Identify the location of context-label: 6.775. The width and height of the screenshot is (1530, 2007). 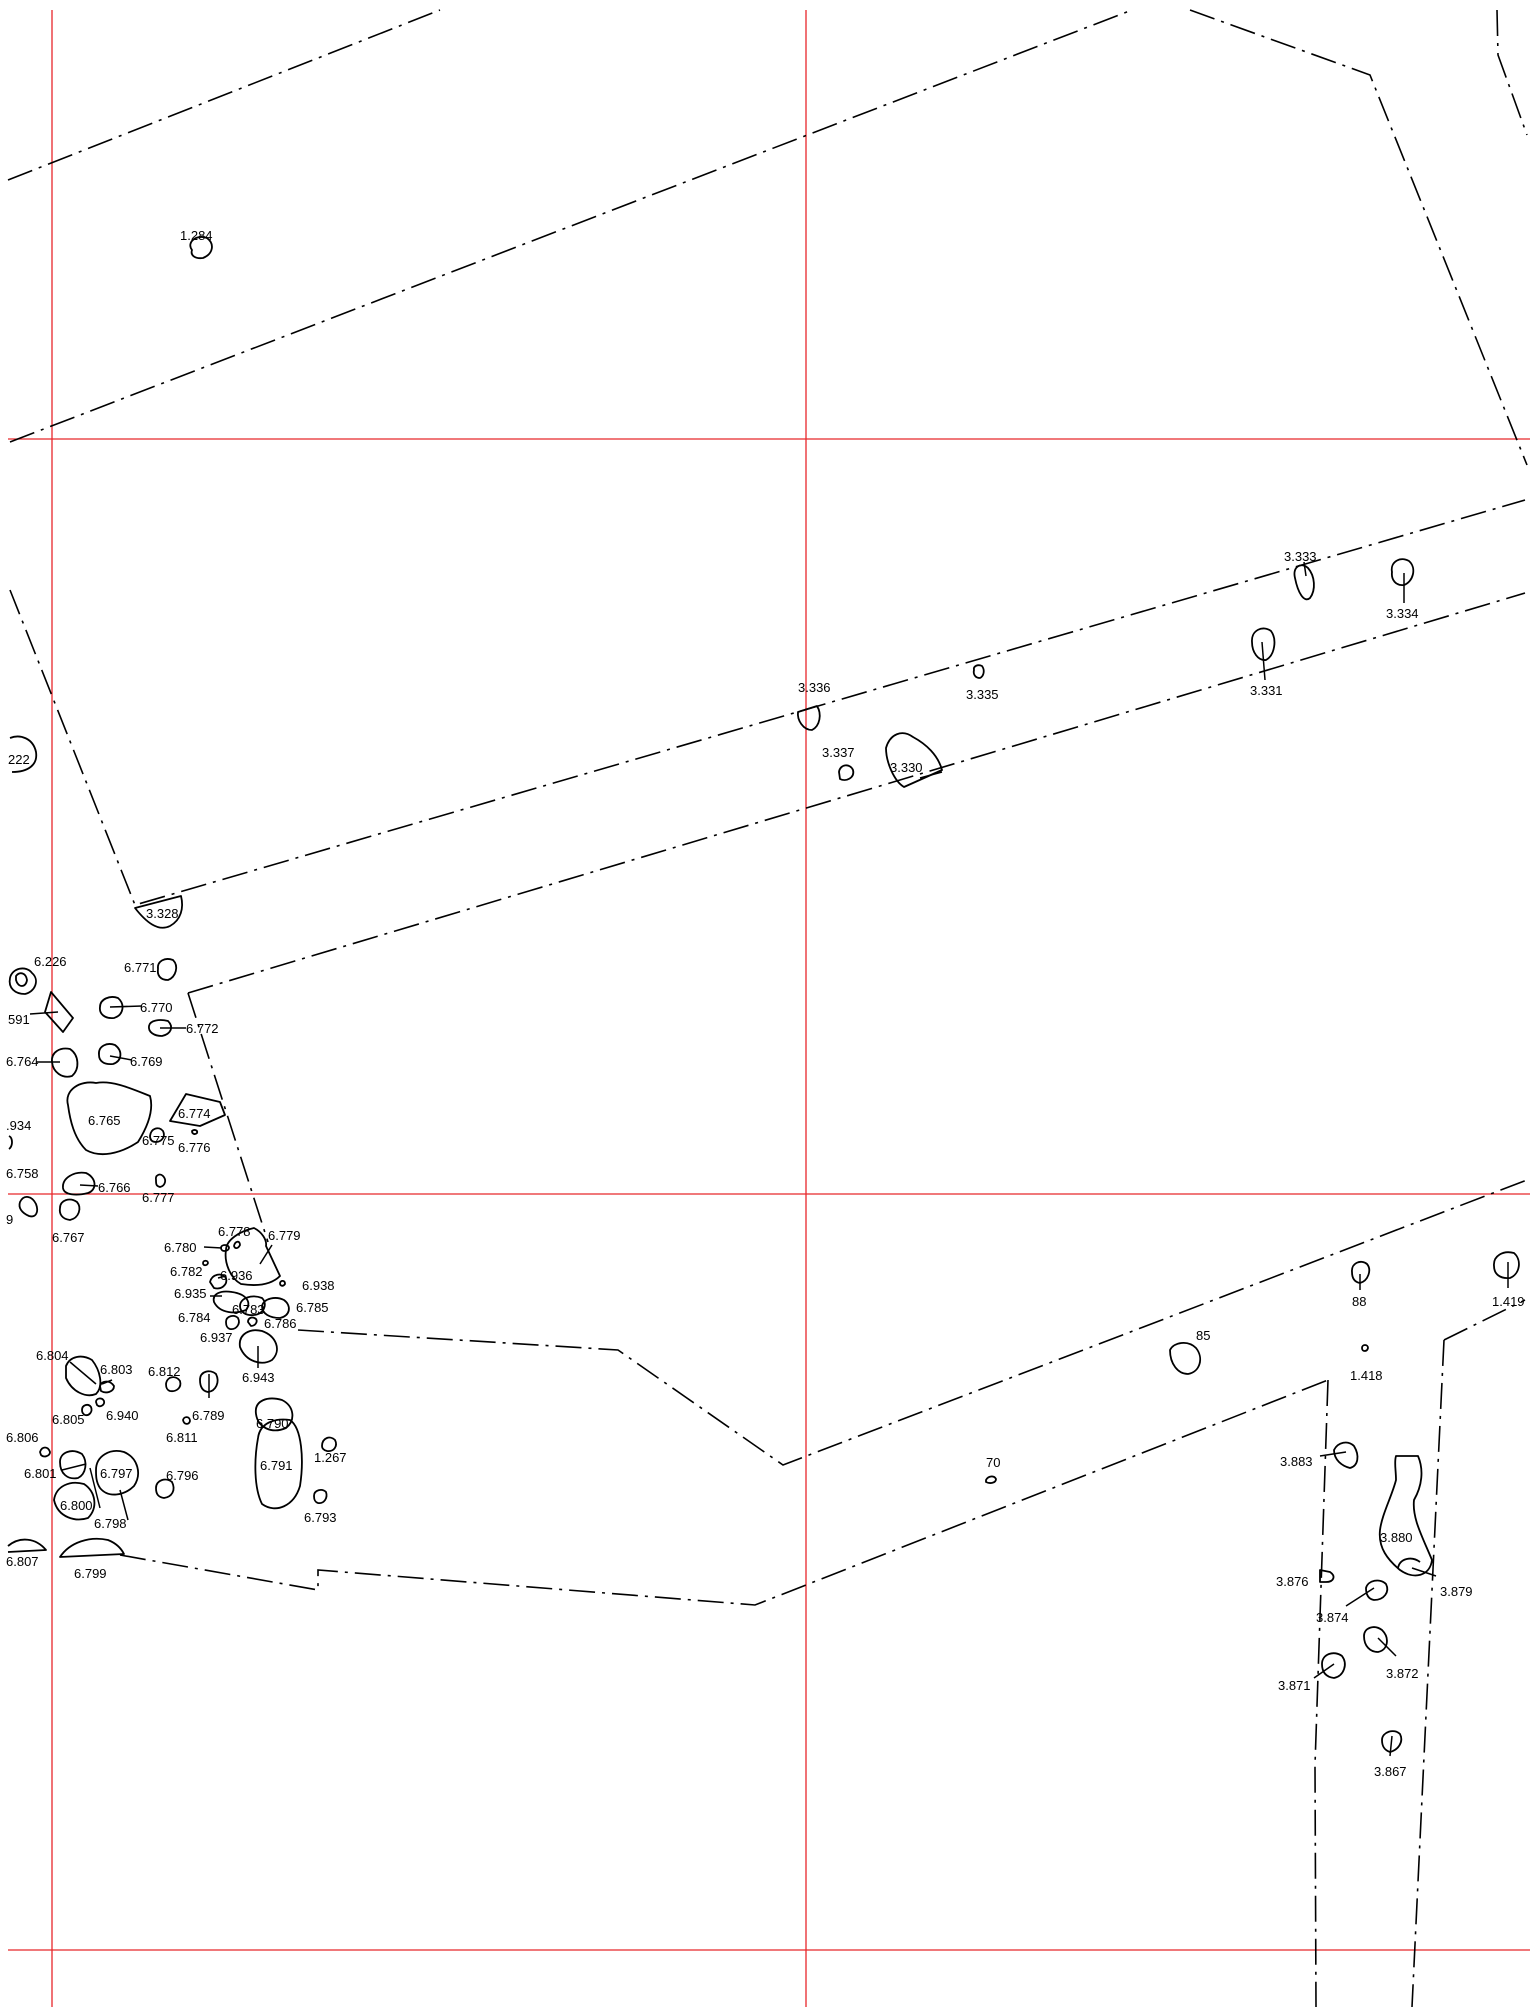
(158, 1140).